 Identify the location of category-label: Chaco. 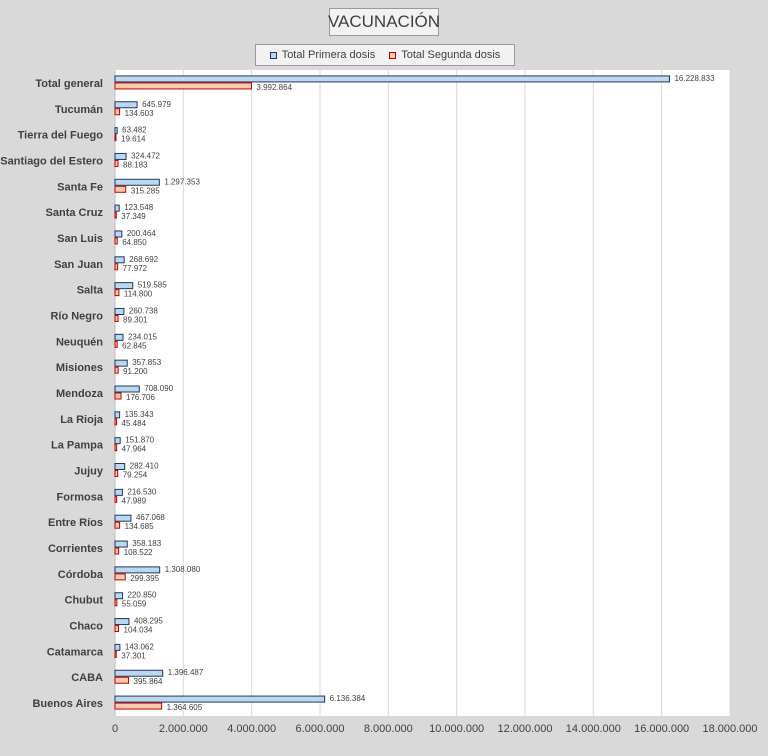
(86, 627).